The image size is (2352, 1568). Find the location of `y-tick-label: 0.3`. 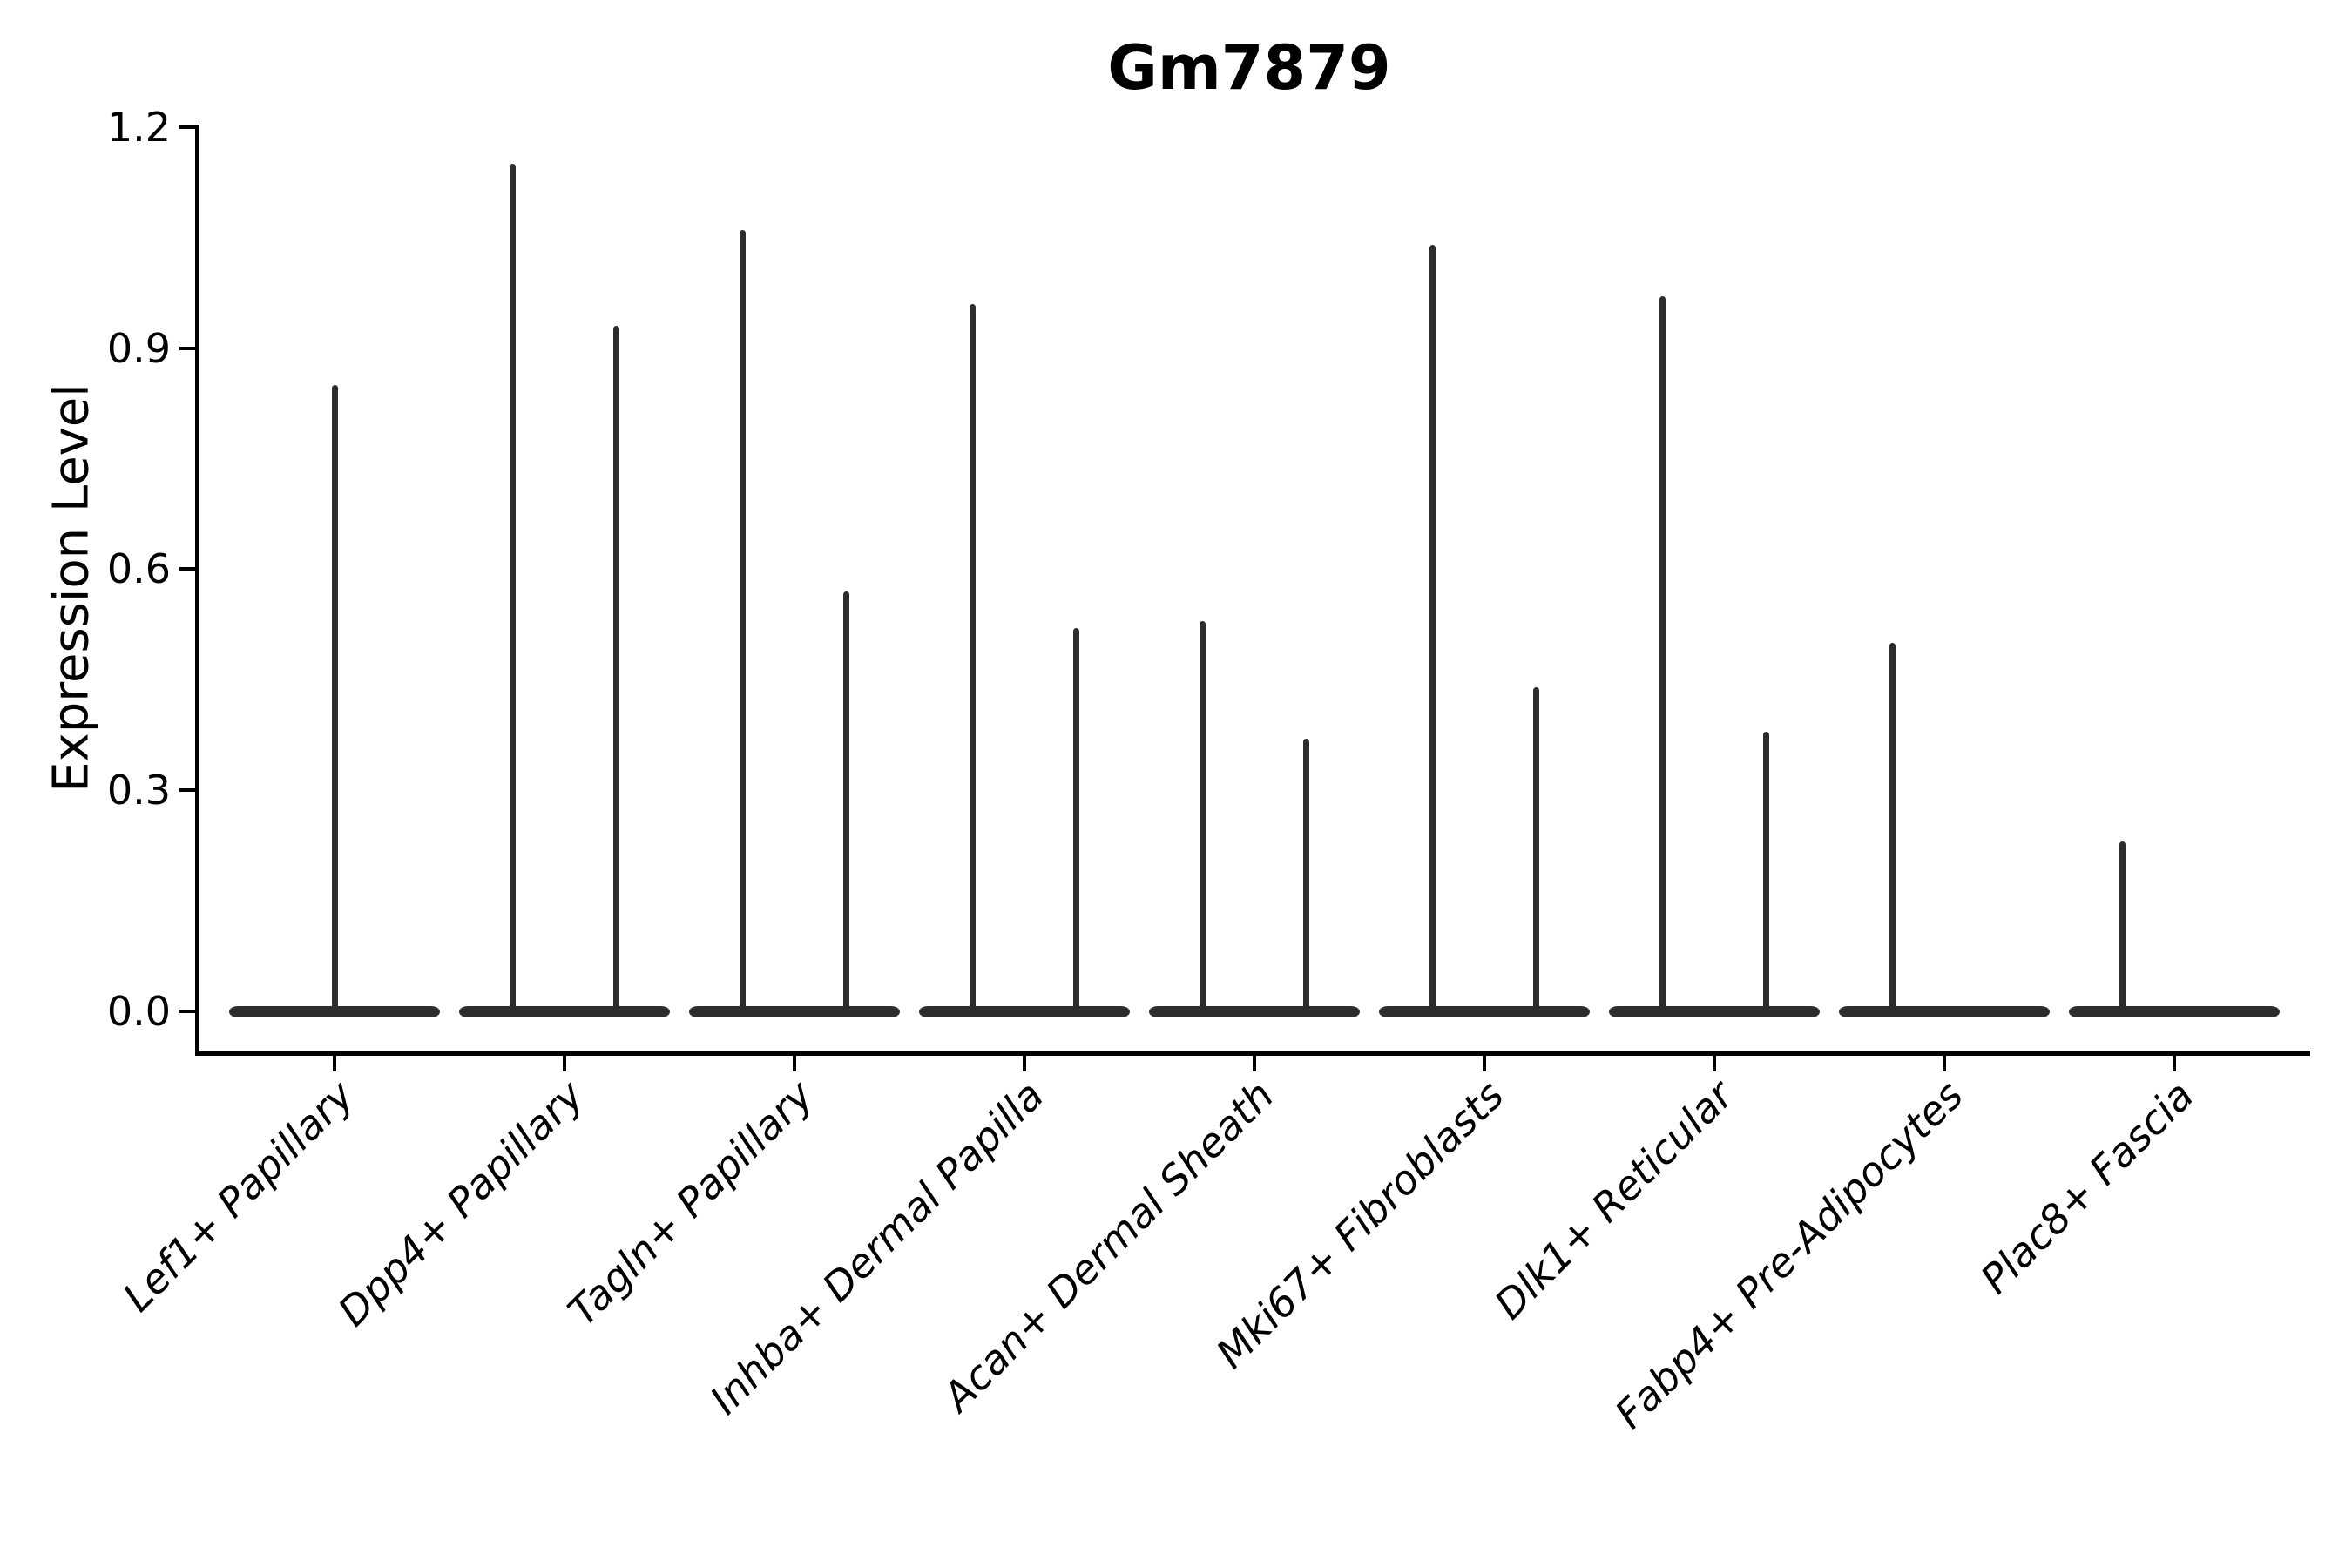

y-tick-label: 0.3 is located at coordinates (138, 790).